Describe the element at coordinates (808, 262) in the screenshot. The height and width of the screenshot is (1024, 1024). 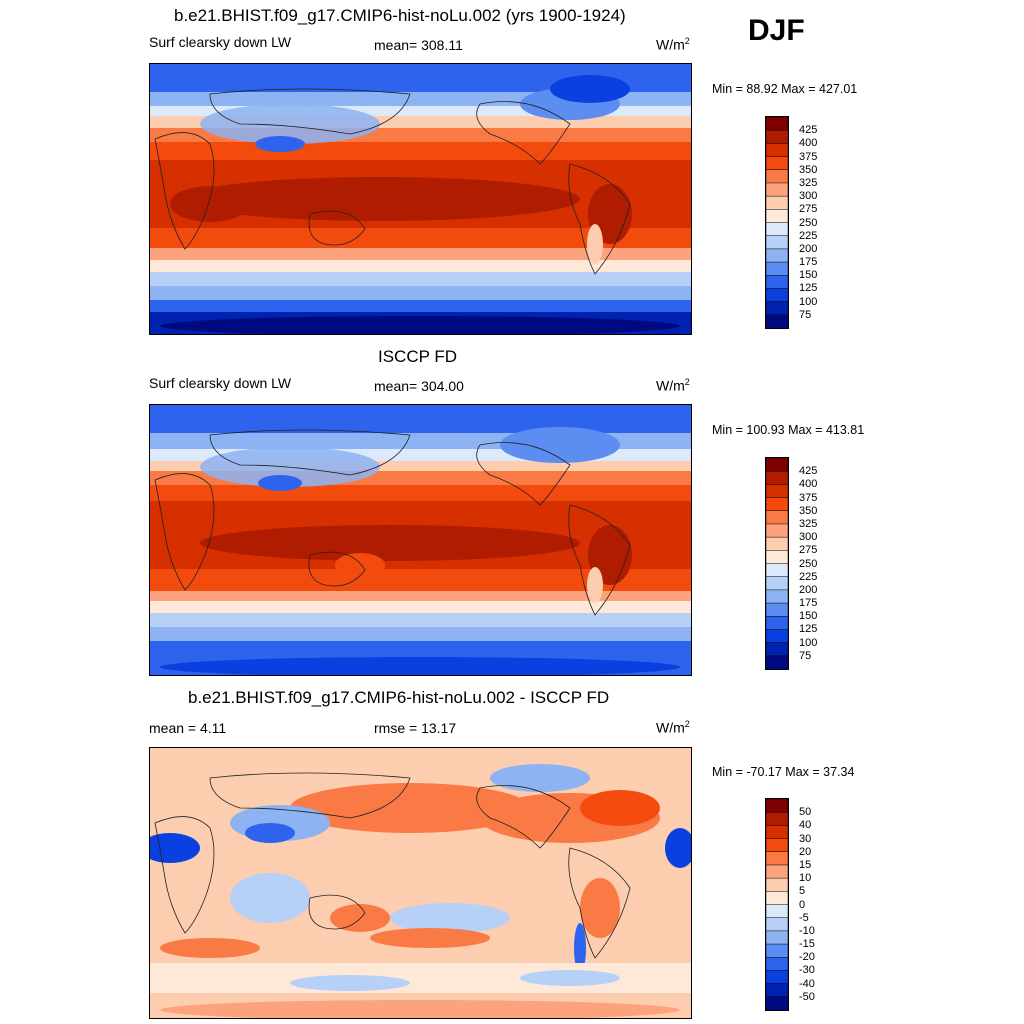
I see `colorbar-tick-label: 175` at that location.